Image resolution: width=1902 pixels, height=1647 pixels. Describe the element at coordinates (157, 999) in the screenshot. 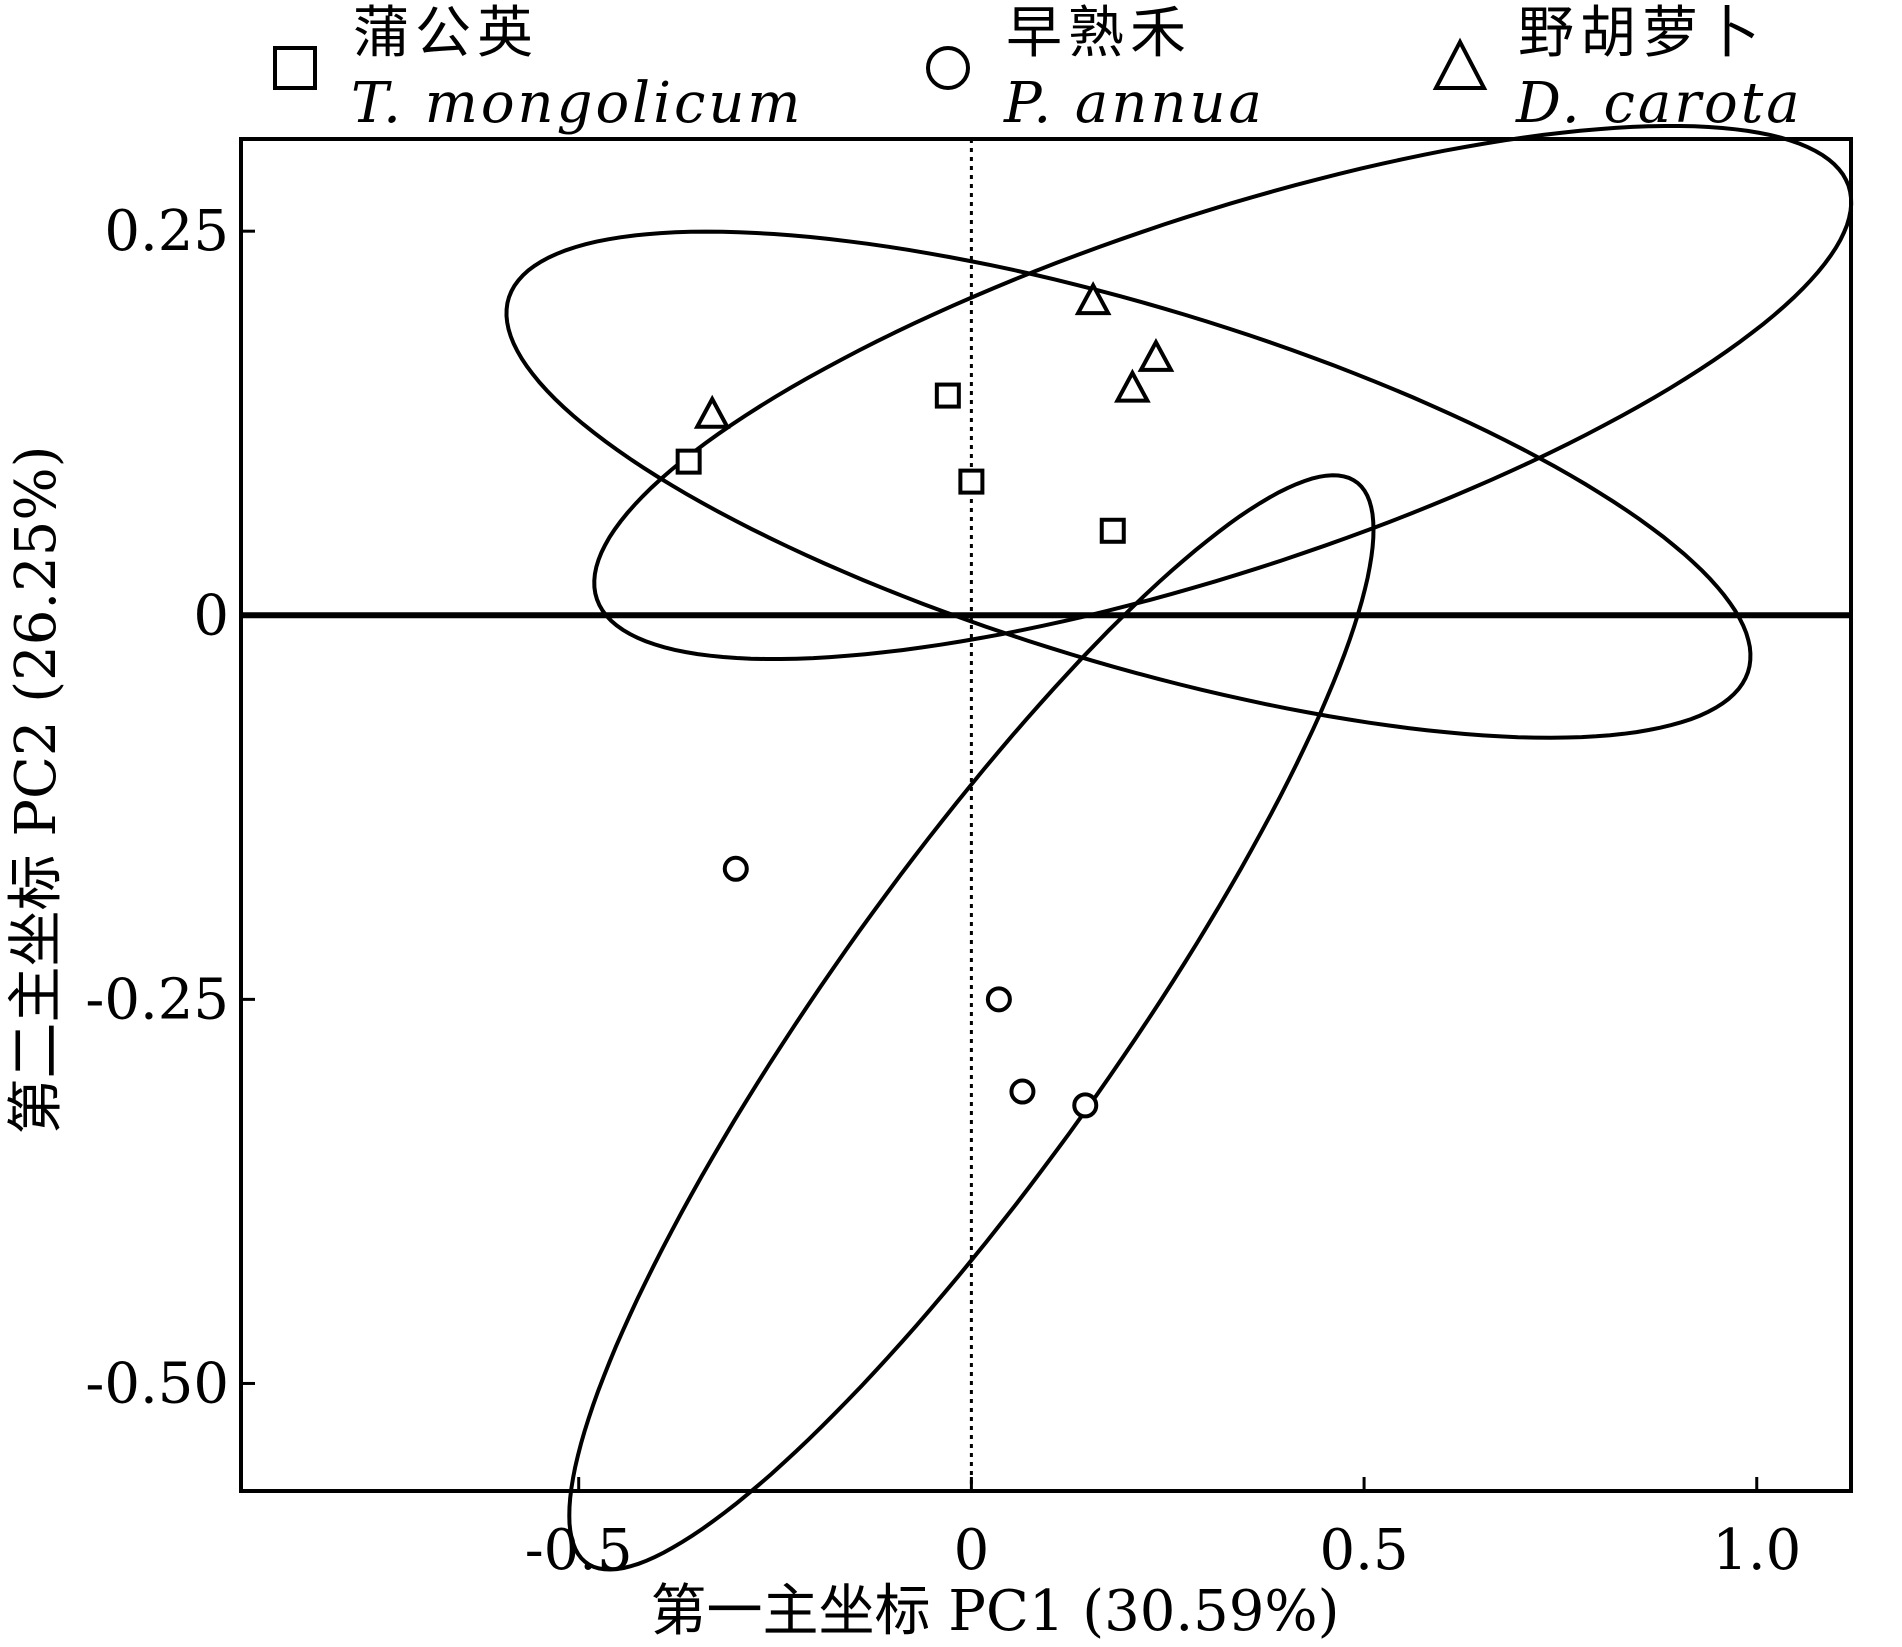

I see `y-tick-label: -0.25` at that location.